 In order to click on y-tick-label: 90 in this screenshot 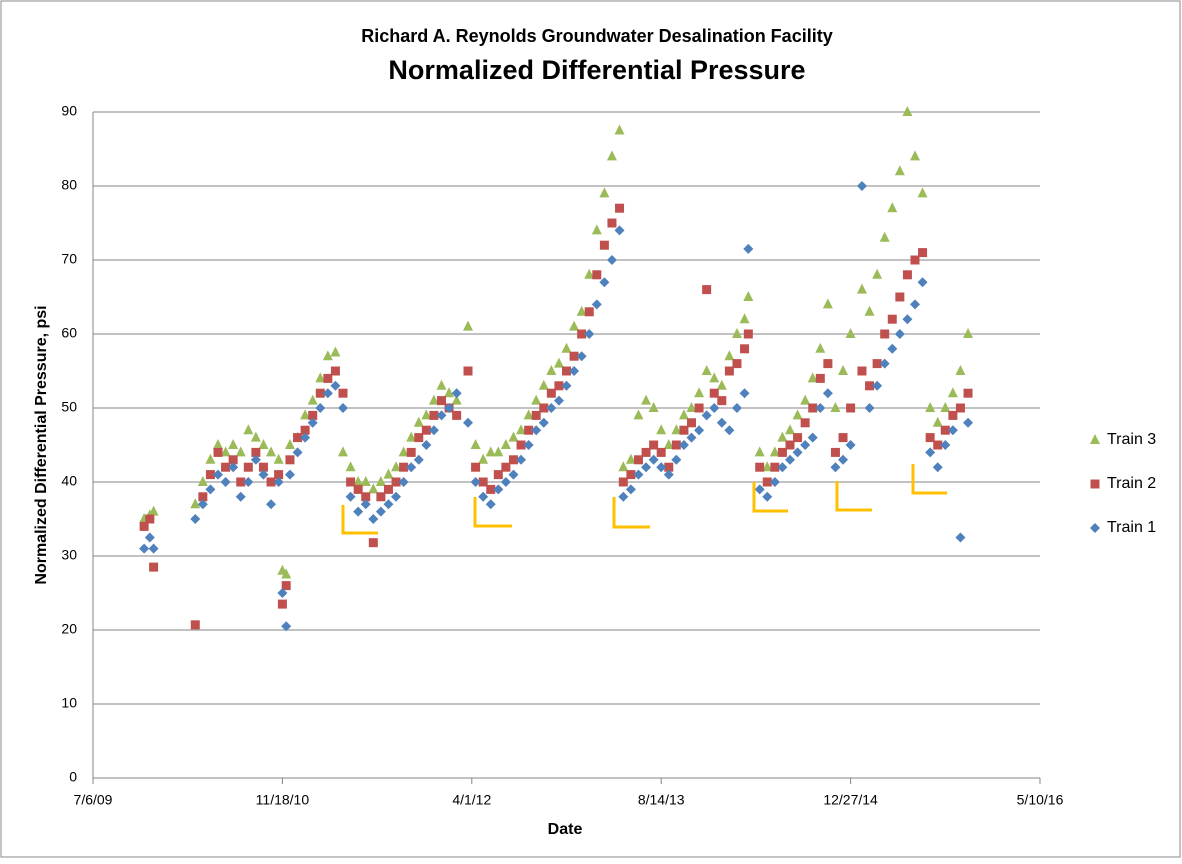, I will do `click(69, 111)`.